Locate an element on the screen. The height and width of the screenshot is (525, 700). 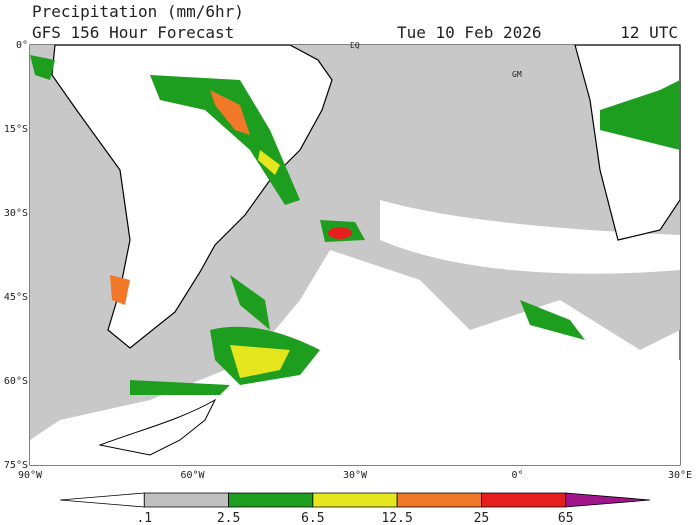
colorbar-label: 65 is located at coordinates (566, 518).